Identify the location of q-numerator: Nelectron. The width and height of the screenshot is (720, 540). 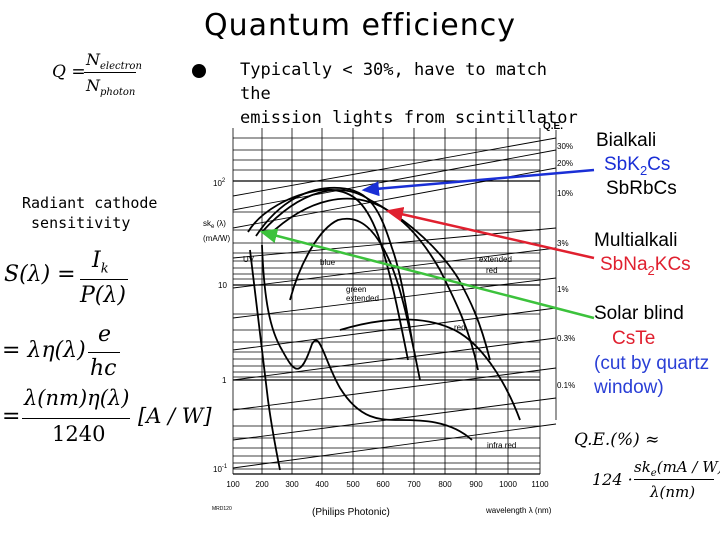
(114, 61).